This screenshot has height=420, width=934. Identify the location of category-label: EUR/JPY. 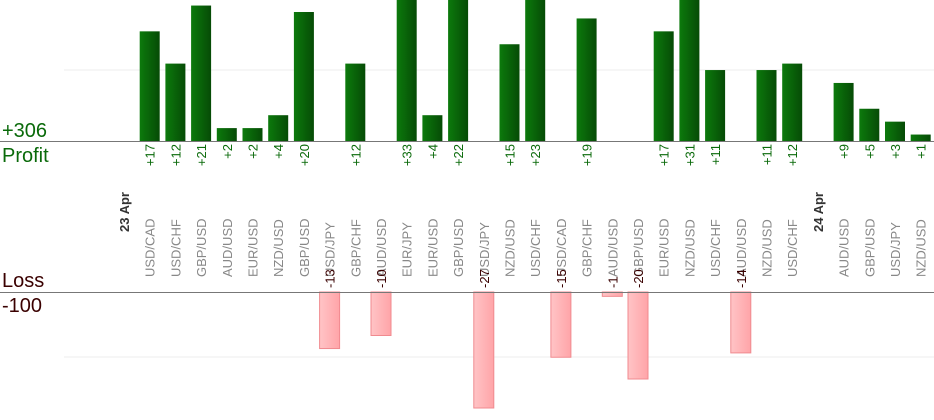
(407, 249).